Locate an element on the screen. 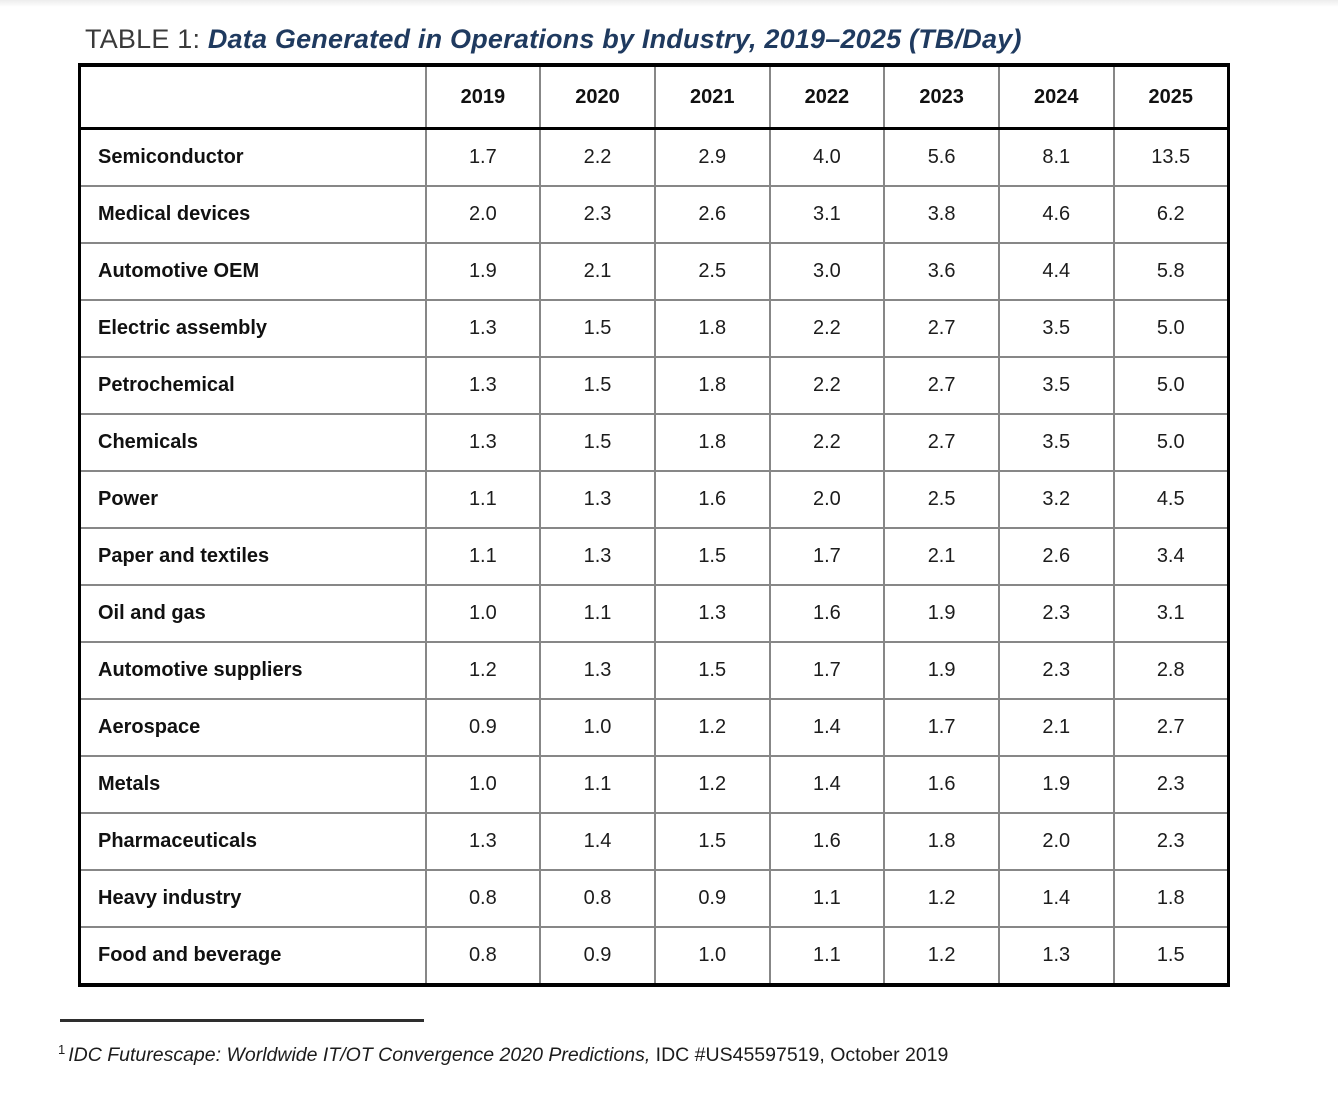  column-header-2024: 2024 is located at coordinates (1056, 97).